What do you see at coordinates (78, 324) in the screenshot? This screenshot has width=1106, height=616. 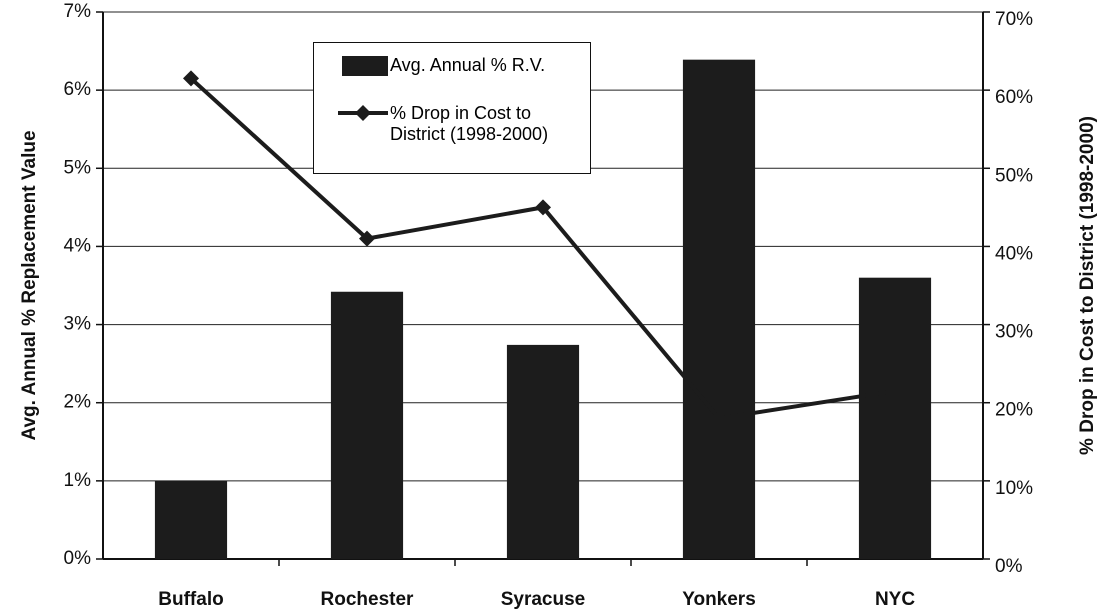 I see `y-tick-label: 3%` at bounding box center [78, 324].